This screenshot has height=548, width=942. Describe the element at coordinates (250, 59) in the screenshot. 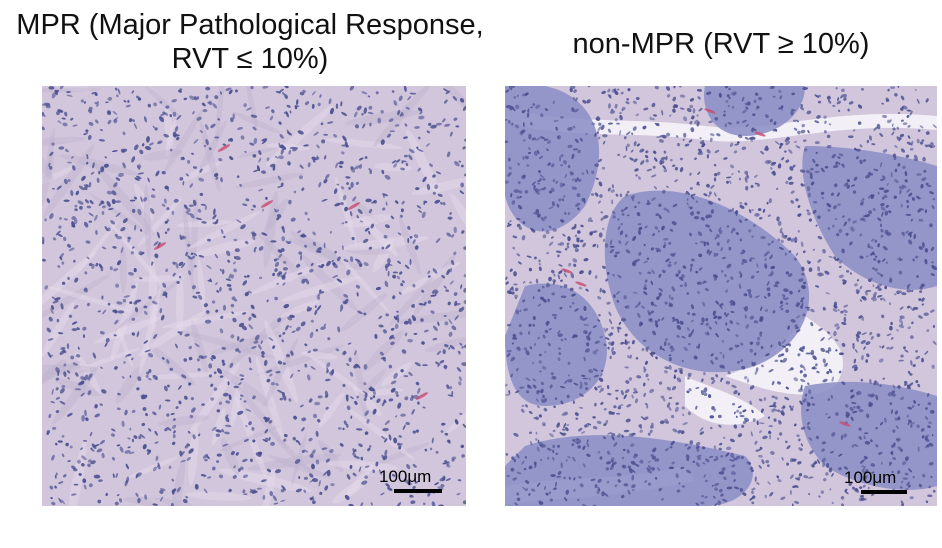

I see `panel-title-mpr-line2: RVT ≤ 10%)` at that location.